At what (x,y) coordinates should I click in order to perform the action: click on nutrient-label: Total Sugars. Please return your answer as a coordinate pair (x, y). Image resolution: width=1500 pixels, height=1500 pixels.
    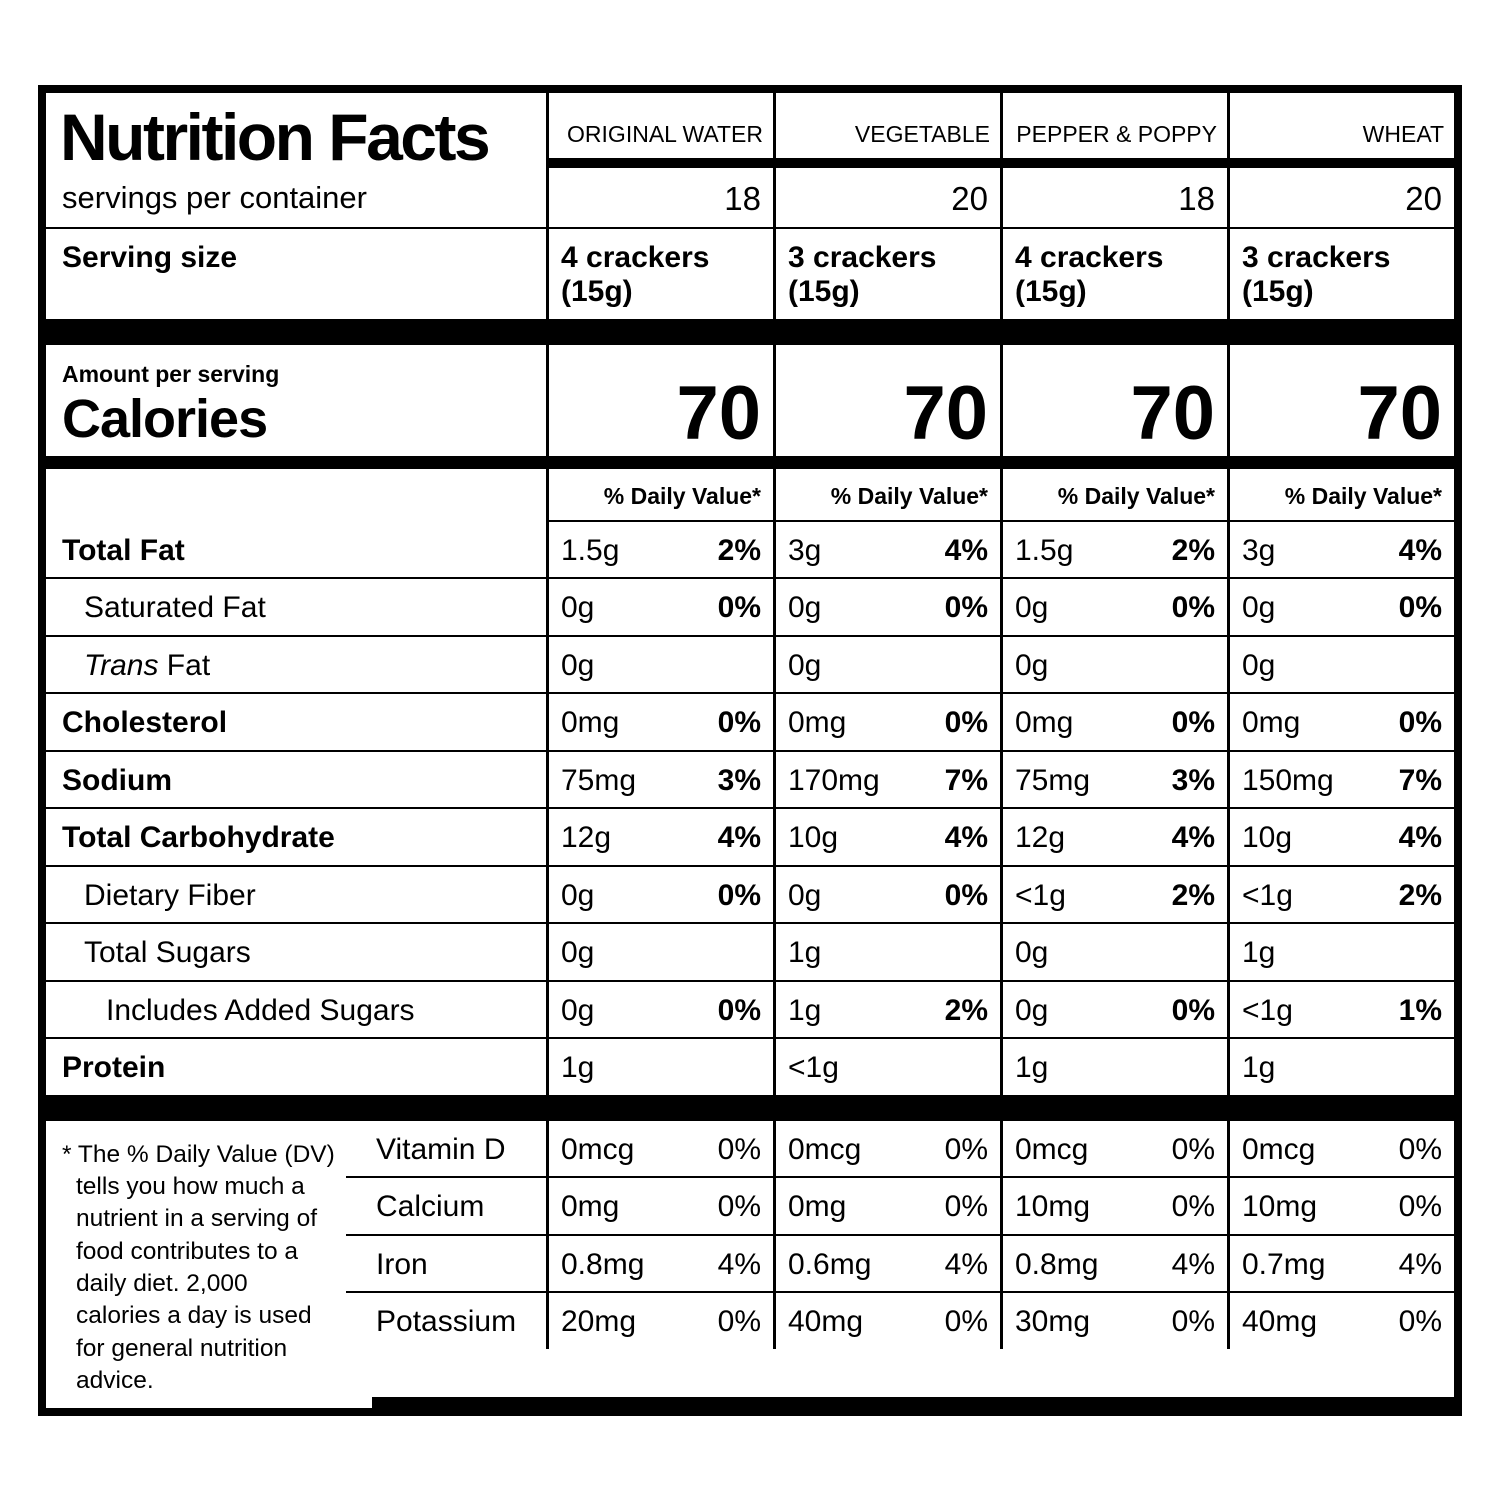
    Looking at the image, I should click on (296, 953).